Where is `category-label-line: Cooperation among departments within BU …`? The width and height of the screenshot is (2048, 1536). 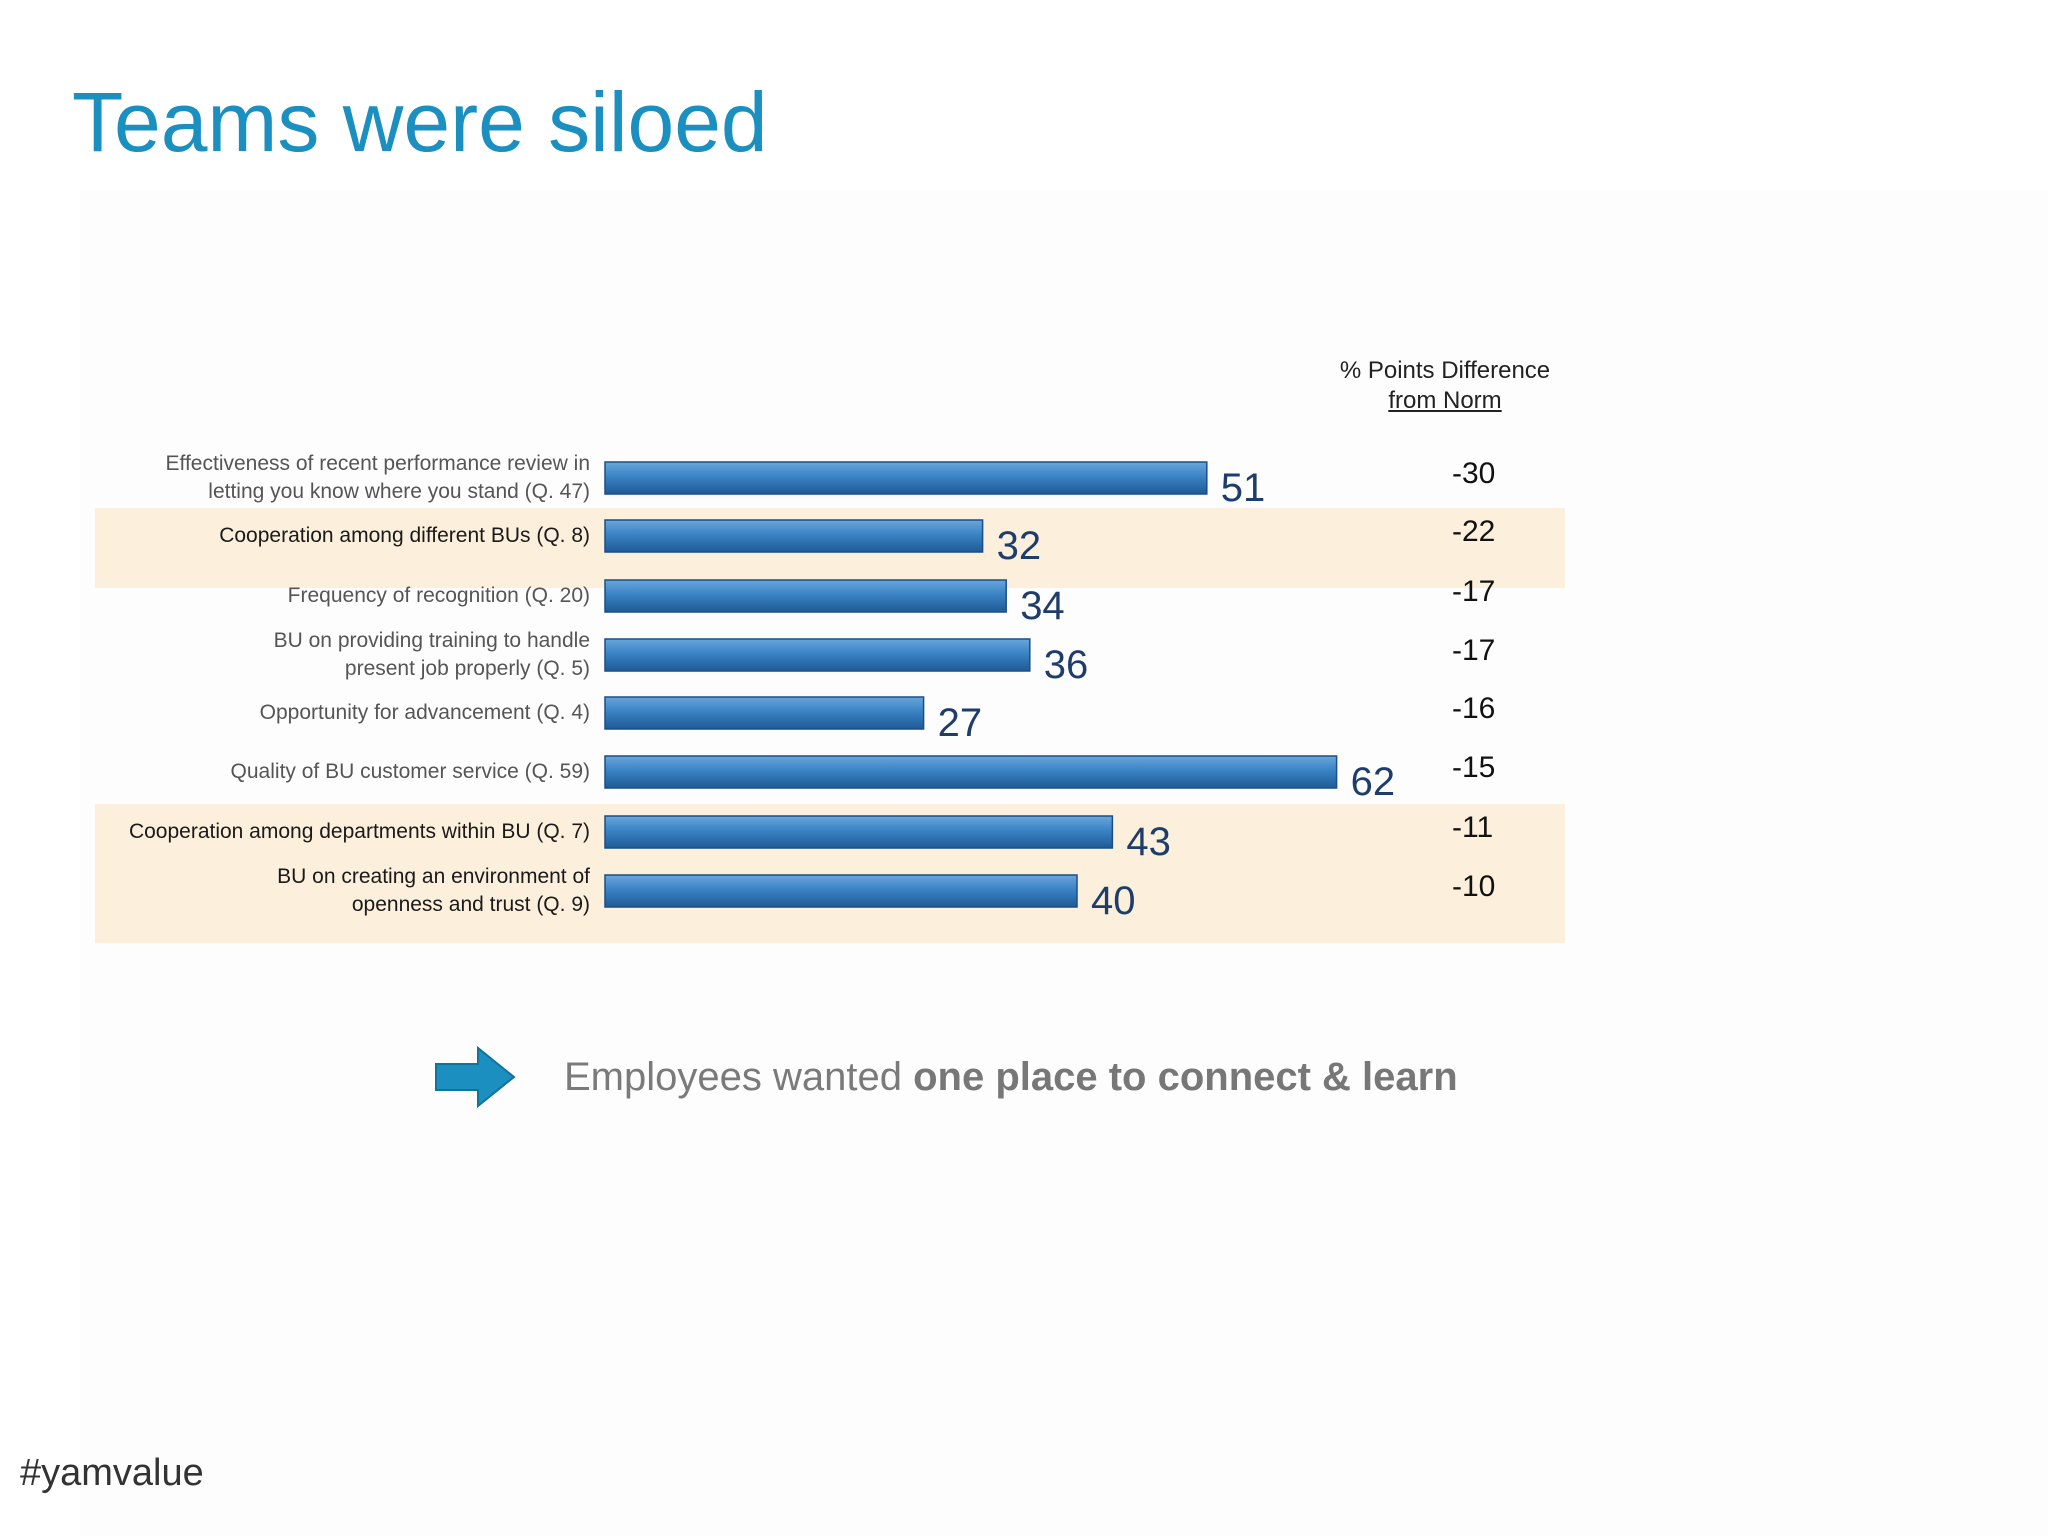
category-label-line: Cooperation among departments within BU … is located at coordinates (359, 831).